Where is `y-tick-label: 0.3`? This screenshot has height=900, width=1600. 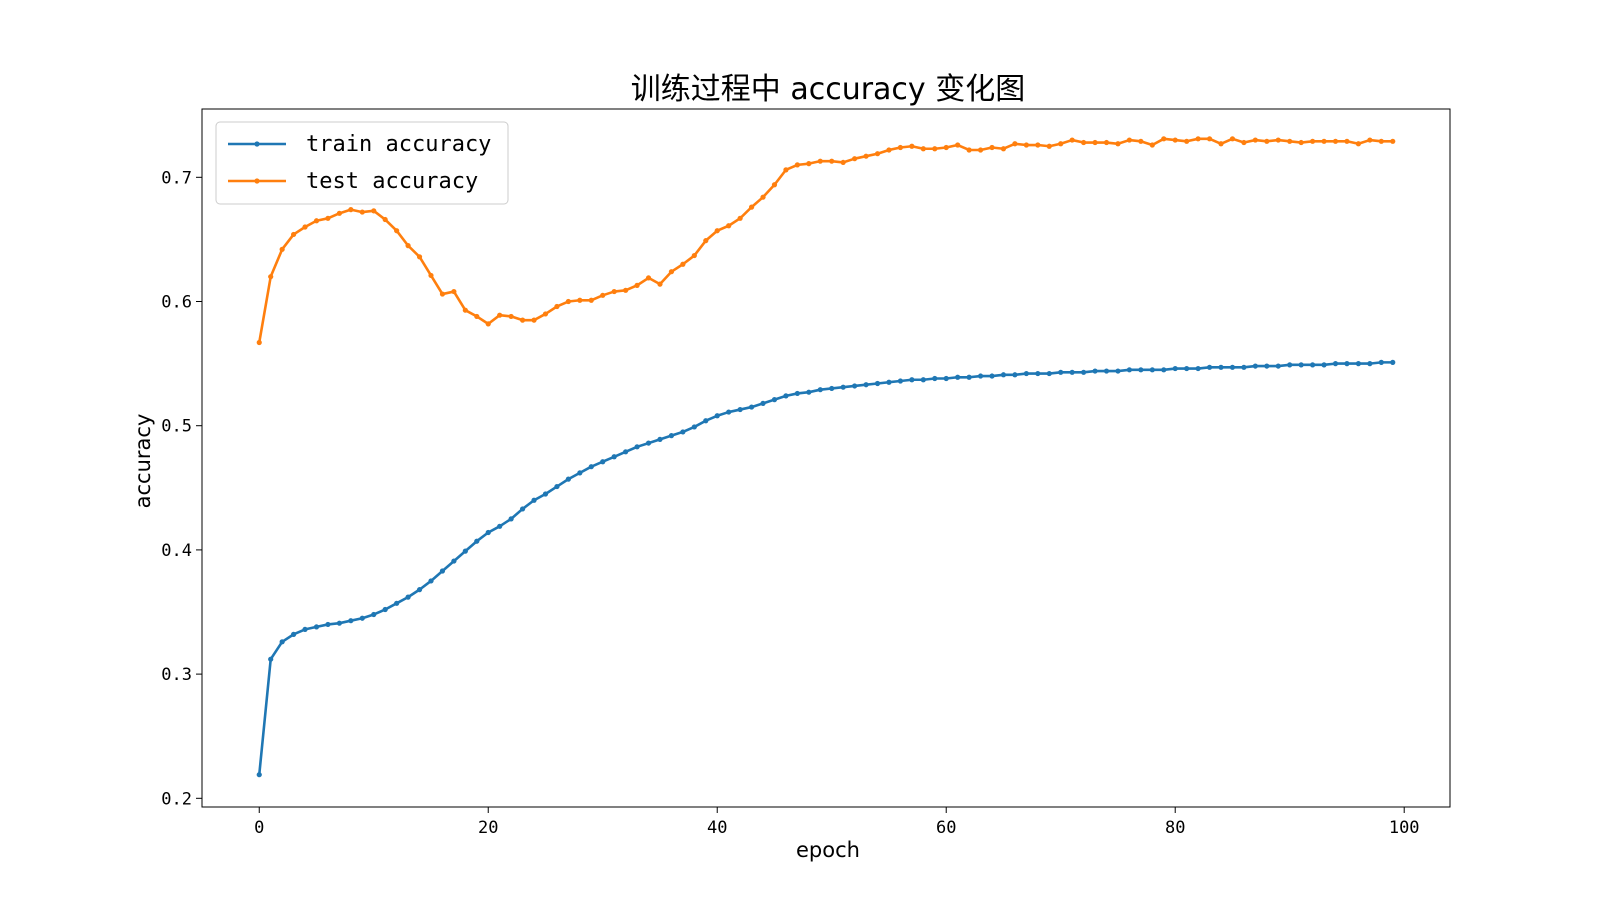
y-tick-label: 0.3 is located at coordinates (176, 675).